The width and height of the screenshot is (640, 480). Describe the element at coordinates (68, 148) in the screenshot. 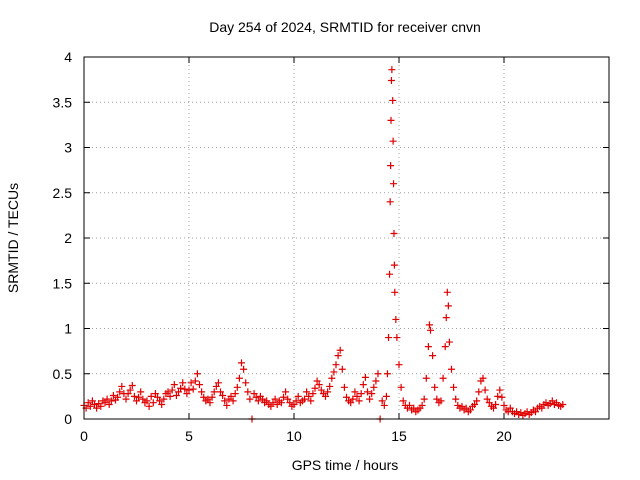

I see `y-tick-label: 3` at that location.